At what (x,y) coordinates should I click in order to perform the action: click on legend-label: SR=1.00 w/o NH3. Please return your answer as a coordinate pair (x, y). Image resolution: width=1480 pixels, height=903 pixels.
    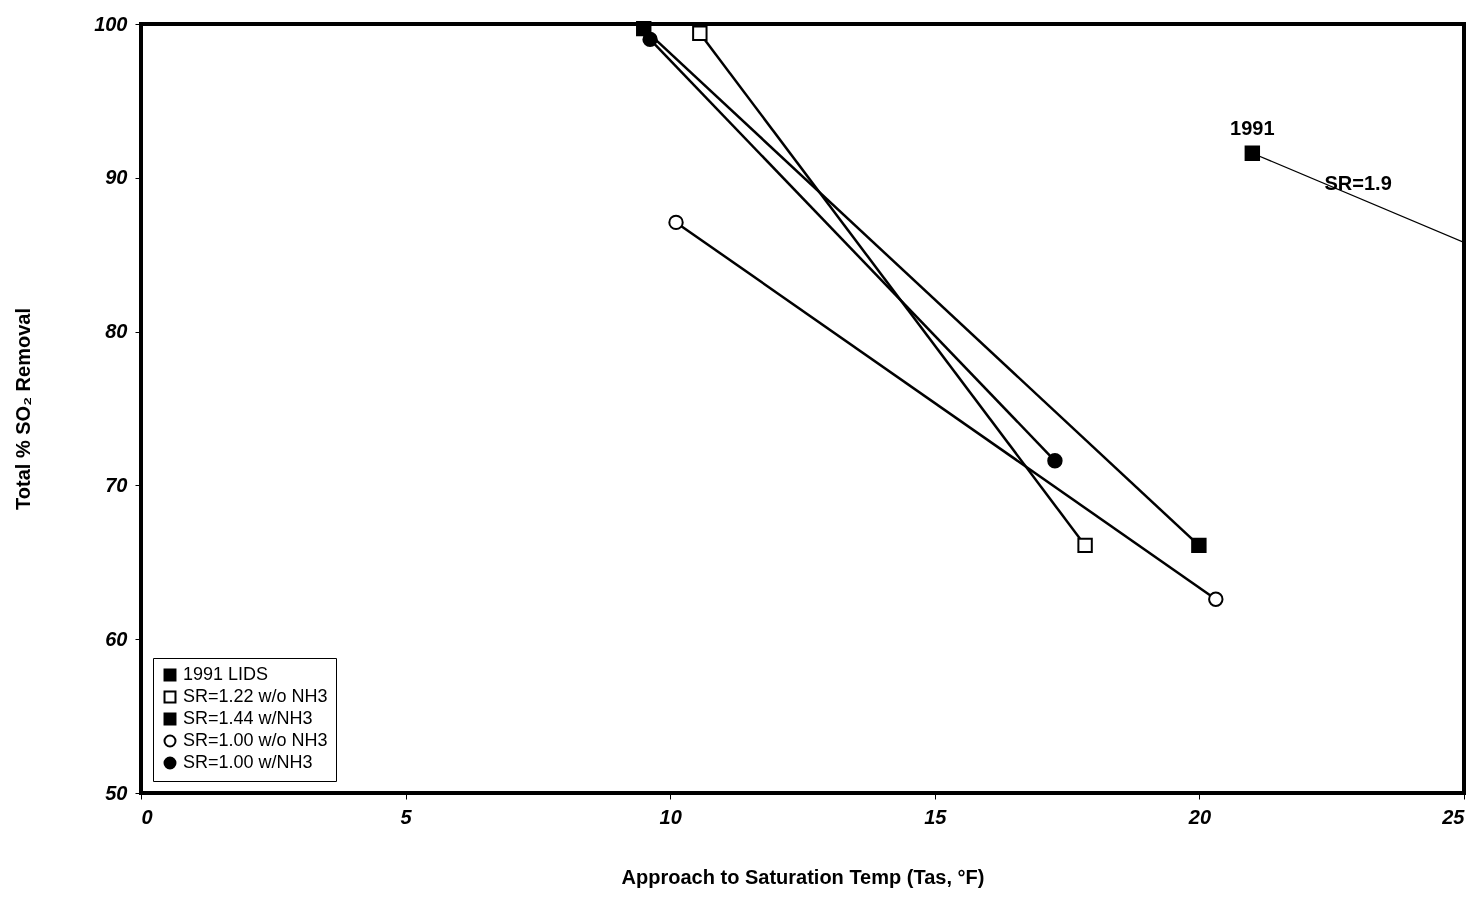
    Looking at the image, I should click on (255, 740).